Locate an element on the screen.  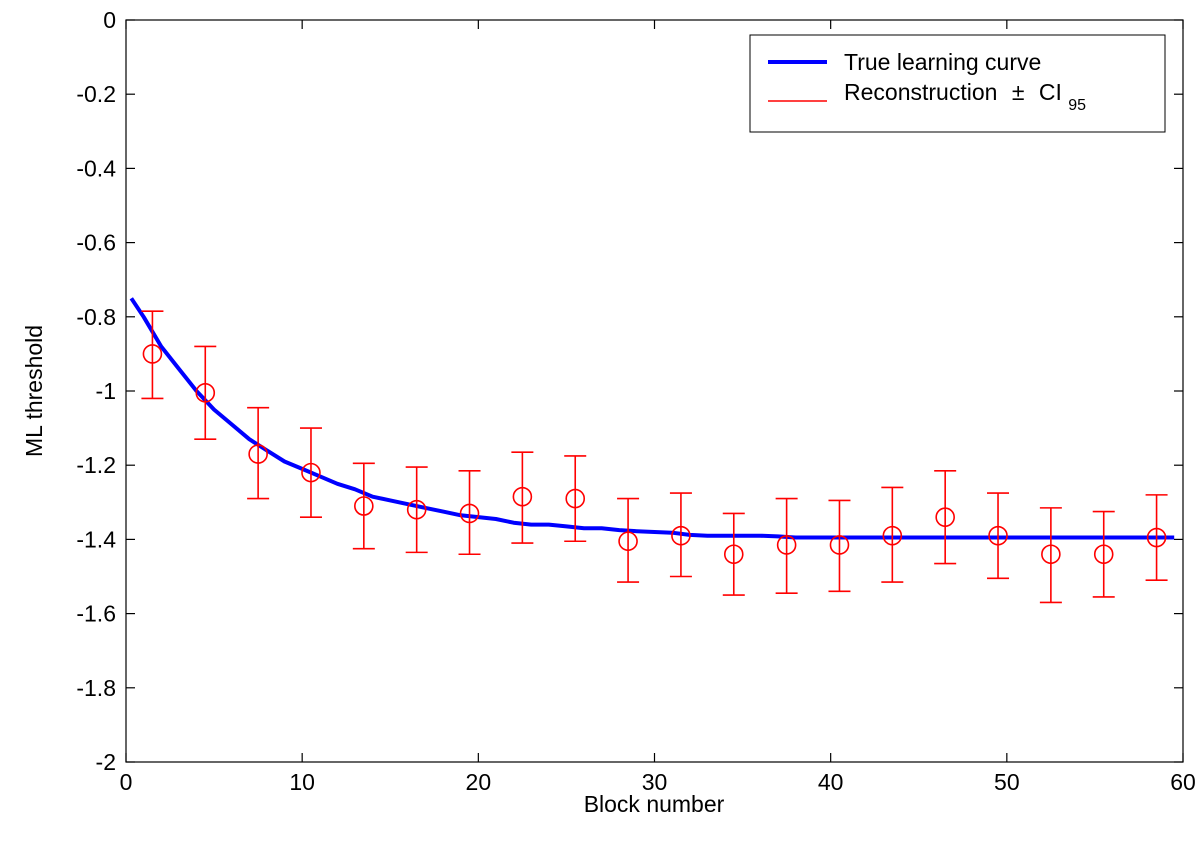
y-tick-label: -0.8 is located at coordinates (96, 317).